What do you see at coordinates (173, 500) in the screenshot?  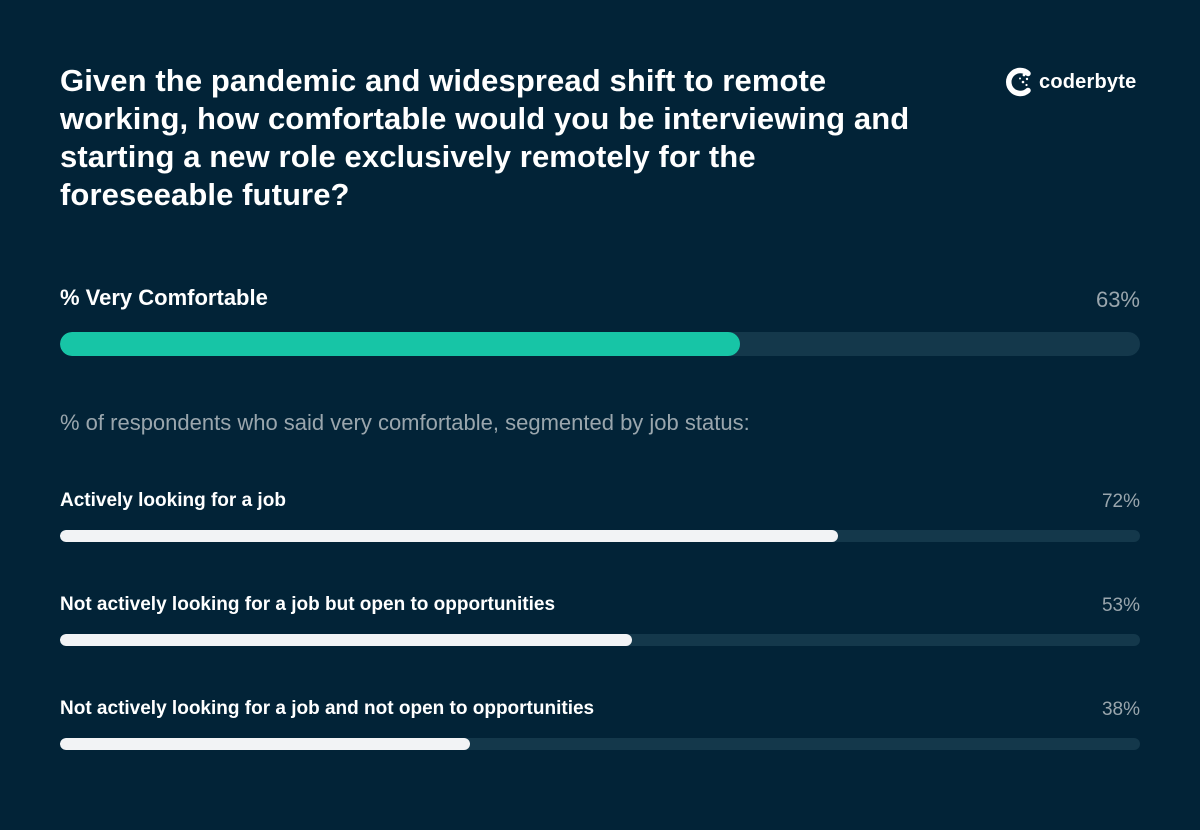 I see `segment-bar-label: Actively looking for a job` at bounding box center [173, 500].